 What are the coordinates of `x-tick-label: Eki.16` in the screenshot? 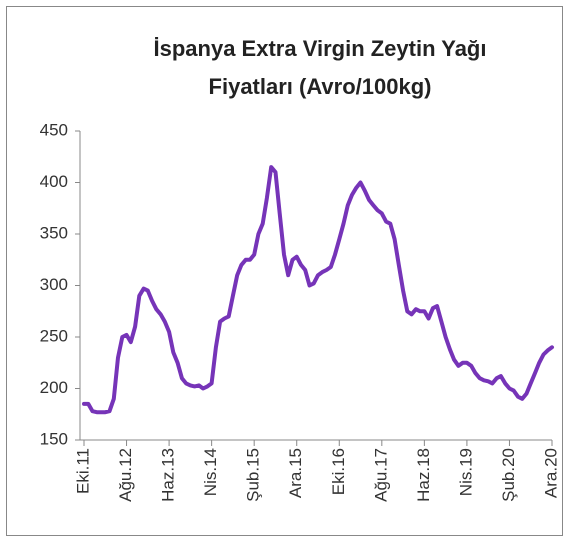 It's located at (338, 471).